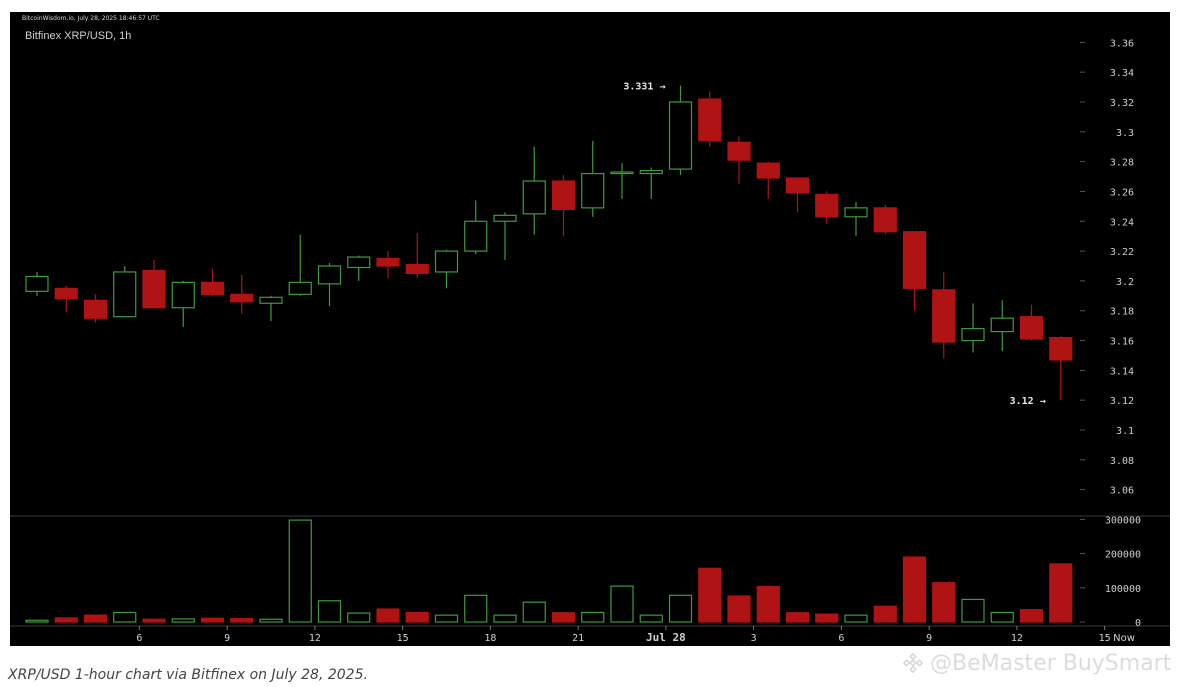 Image resolution: width=1180 pixels, height=687 pixels. I want to click on volume-layer, so click(549, 571).